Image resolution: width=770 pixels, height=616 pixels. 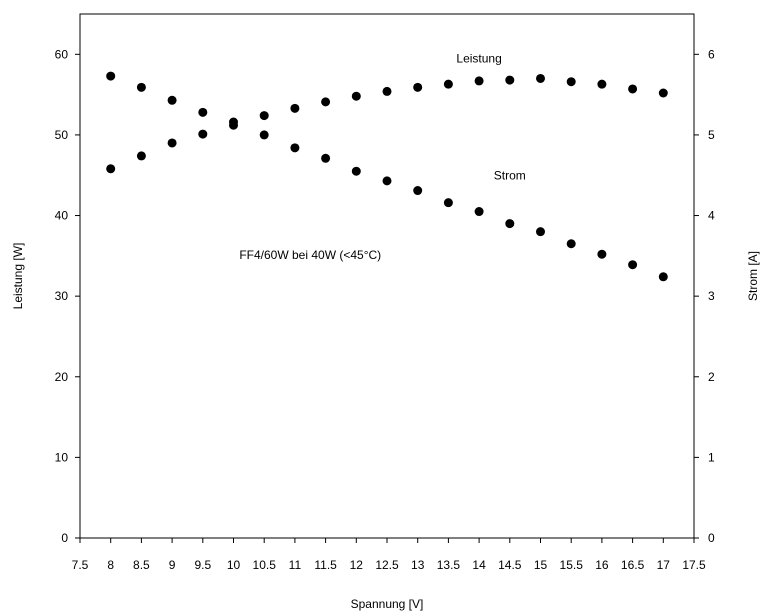 I want to click on x-tick-label: 8.5, so click(x=141, y=565).